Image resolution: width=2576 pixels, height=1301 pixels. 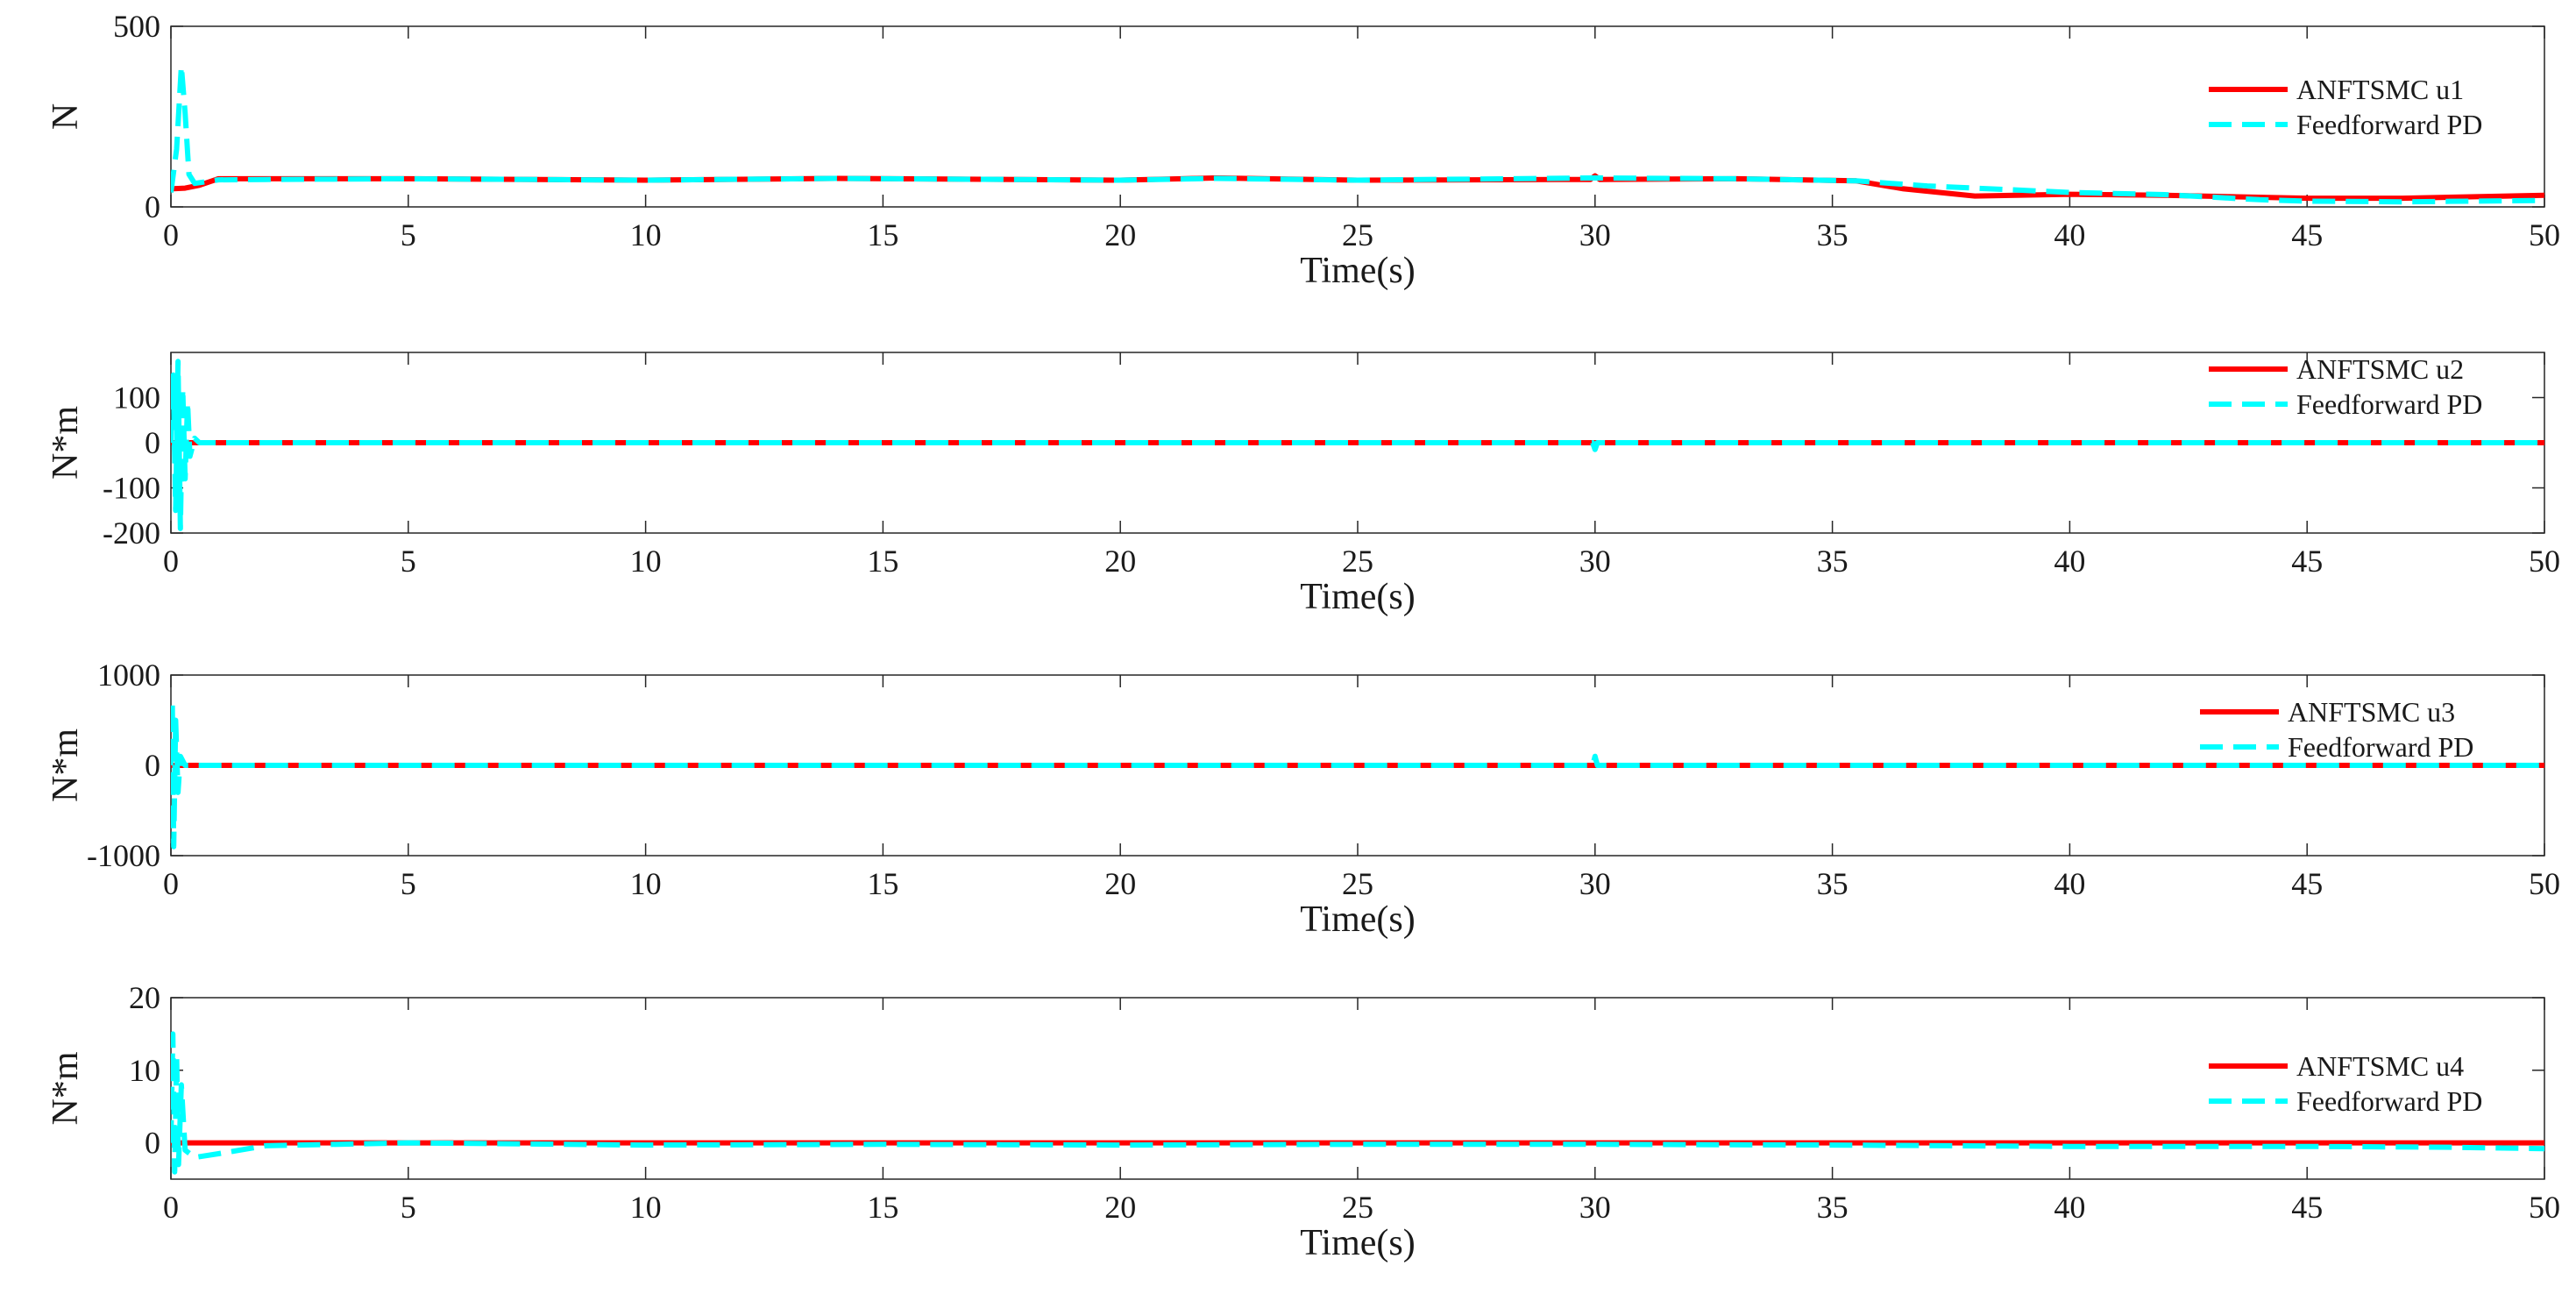 I want to click on y-tick-label: 10, so click(x=144, y=1070).